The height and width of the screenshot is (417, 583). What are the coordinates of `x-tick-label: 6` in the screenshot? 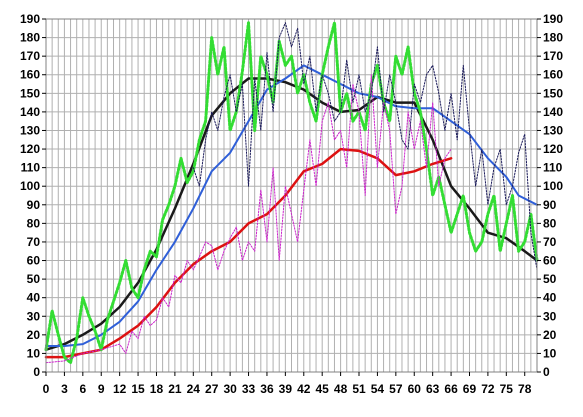 It's located at (82, 389).